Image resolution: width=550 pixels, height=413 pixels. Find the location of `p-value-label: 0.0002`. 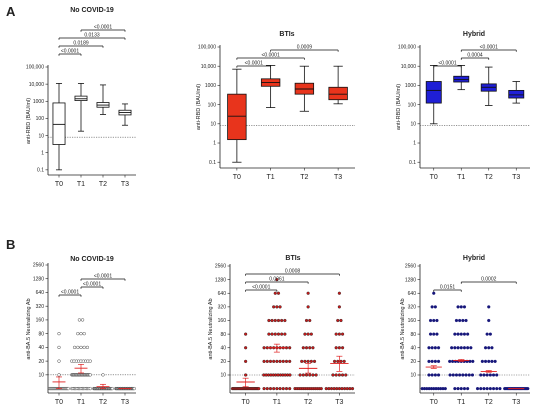

p-value-label: 0.0002 is located at coordinates (489, 280).